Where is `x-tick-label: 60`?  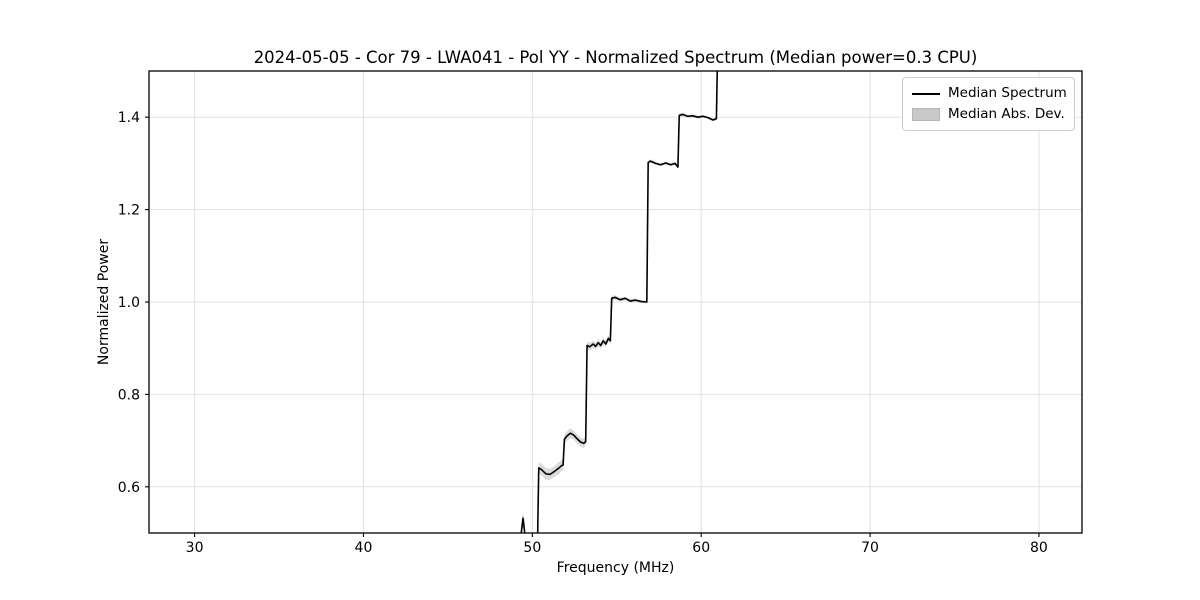 x-tick-label: 60 is located at coordinates (701, 548).